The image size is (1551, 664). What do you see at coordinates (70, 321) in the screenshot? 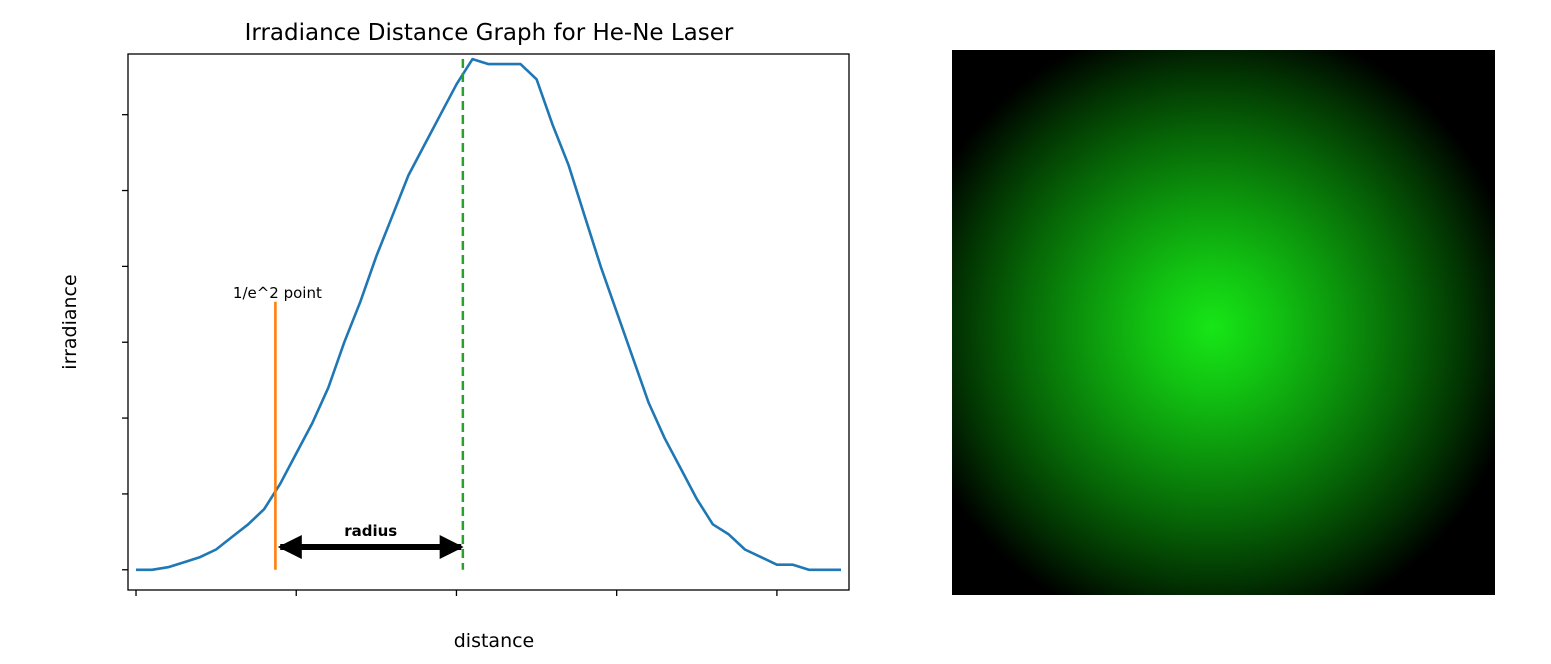
I see `y-axis-label: irradiance` at bounding box center [70, 321].